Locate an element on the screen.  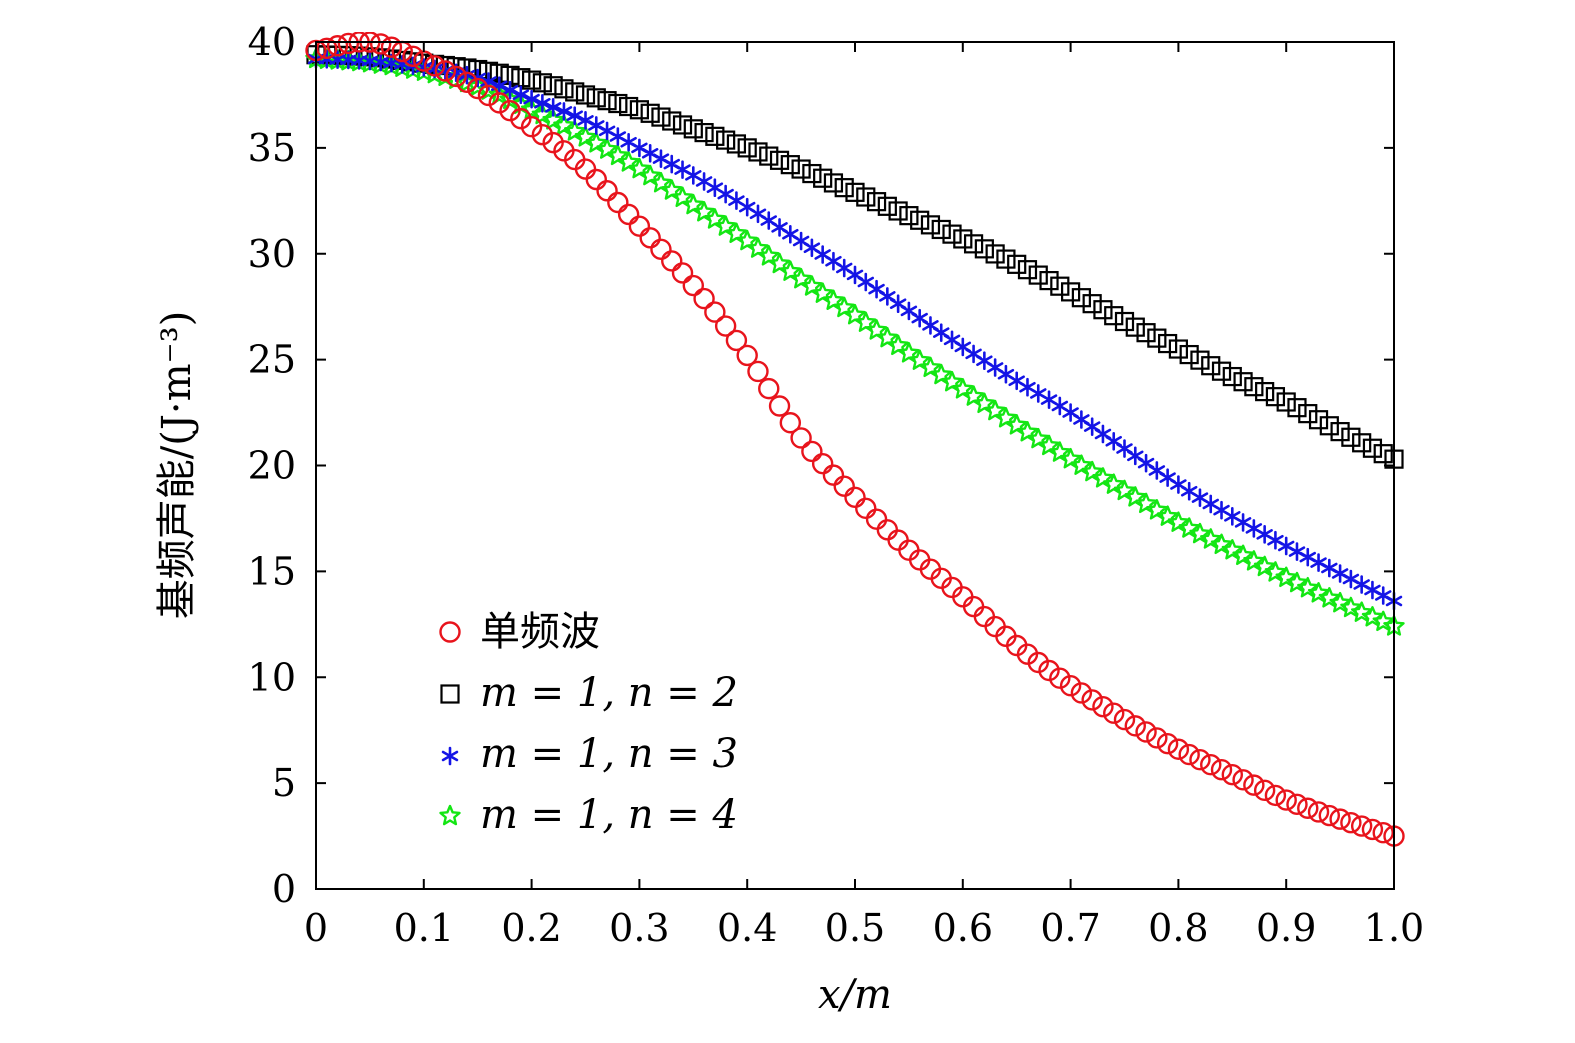
y-tick-label: 10 is located at coordinates (272, 677).